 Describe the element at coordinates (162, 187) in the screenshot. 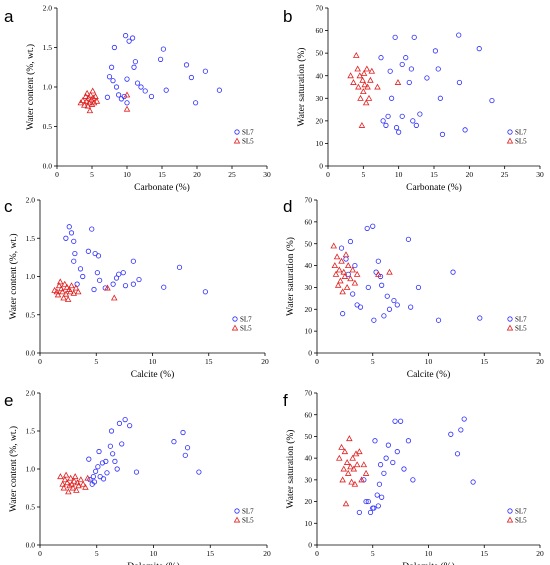

I see `x-axis-label: Carbonate (%)` at that location.